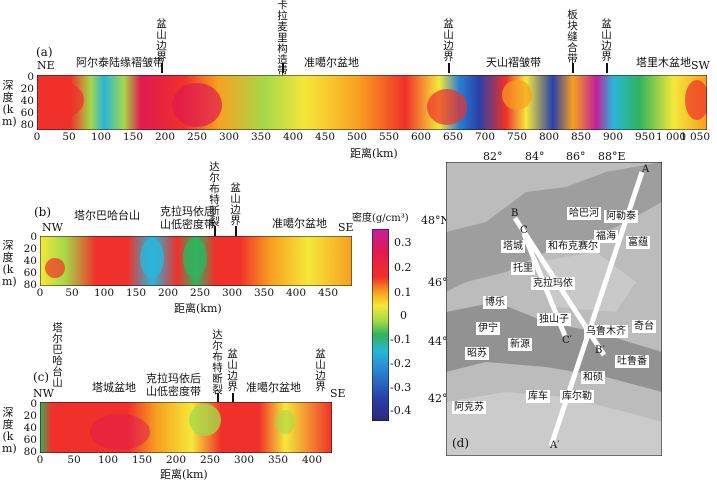 This screenshot has width=717, height=487. I want to click on x-tick: 800, so click(549, 137).